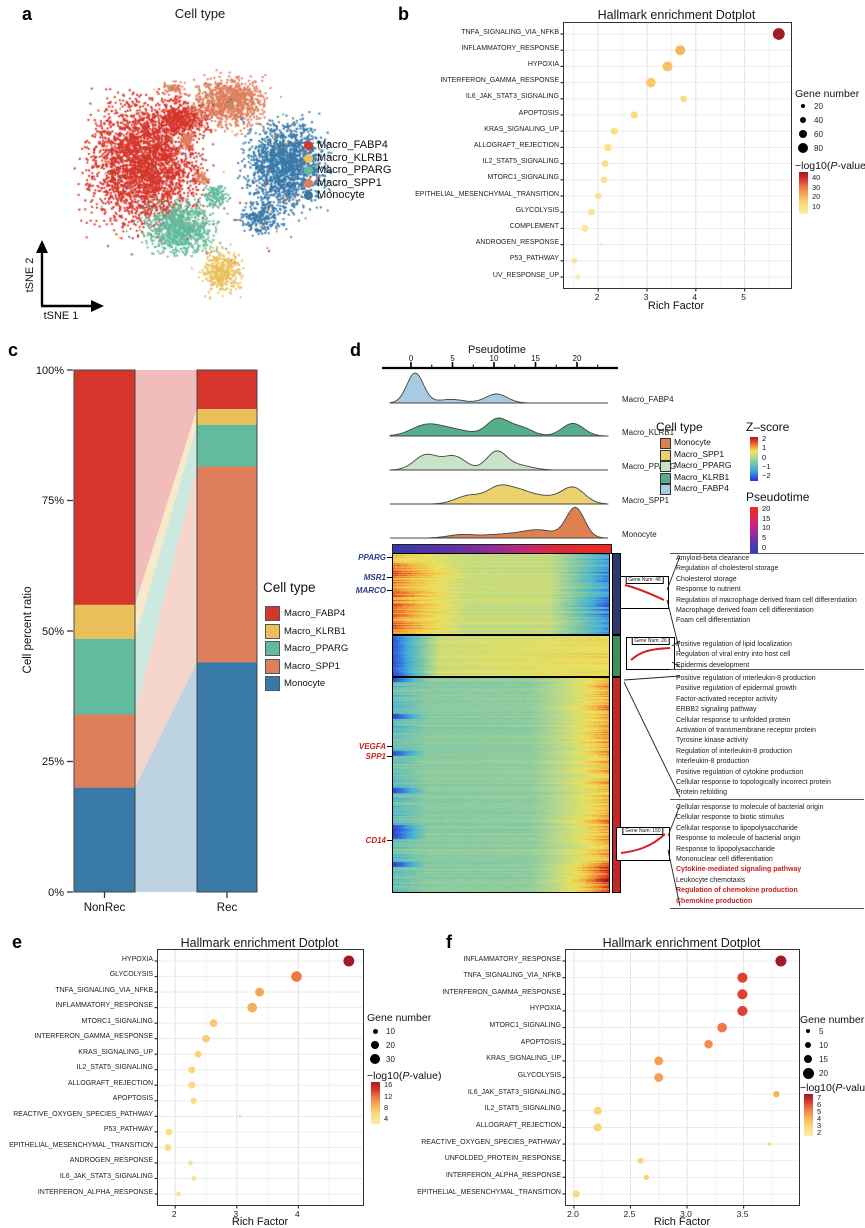  I want to click on tsne-legend-label: Macro_FABP4, so click(352, 145).